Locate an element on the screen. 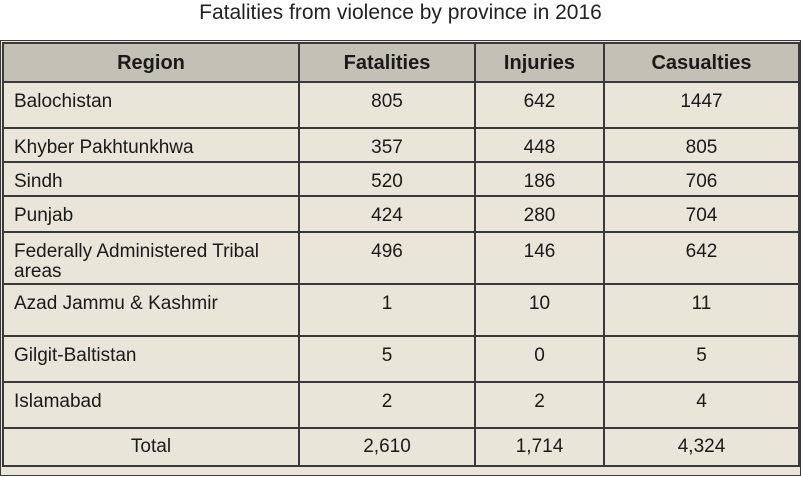 The width and height of the screenshot is (801, 478). injuries-cell: 0 is located at coordinates (539, 359).